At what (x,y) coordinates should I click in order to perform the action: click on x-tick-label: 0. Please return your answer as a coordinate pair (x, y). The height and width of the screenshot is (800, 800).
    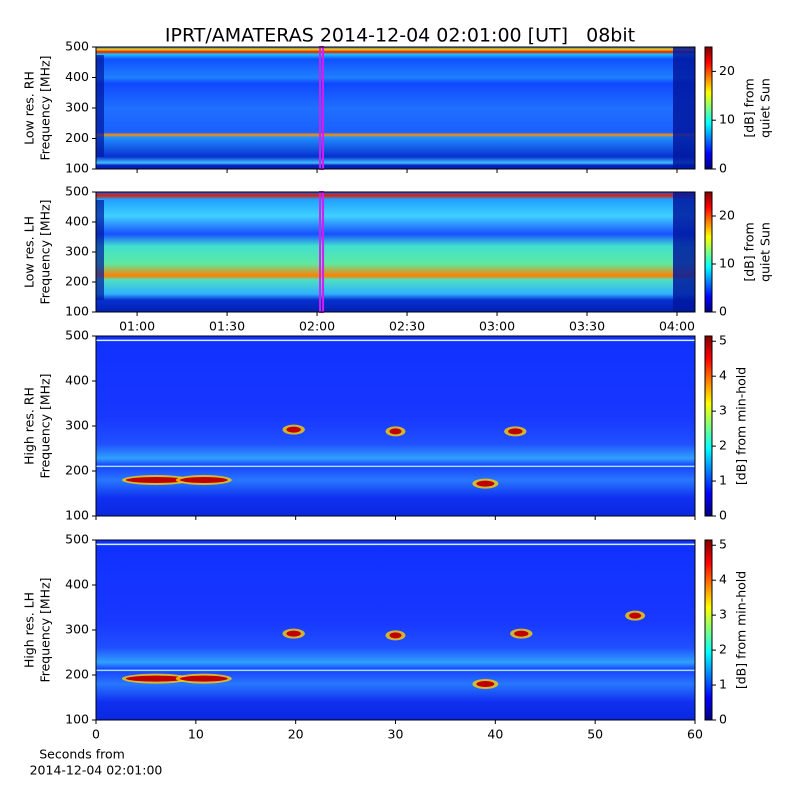
    Looking at the image, I should click on (96, 734).